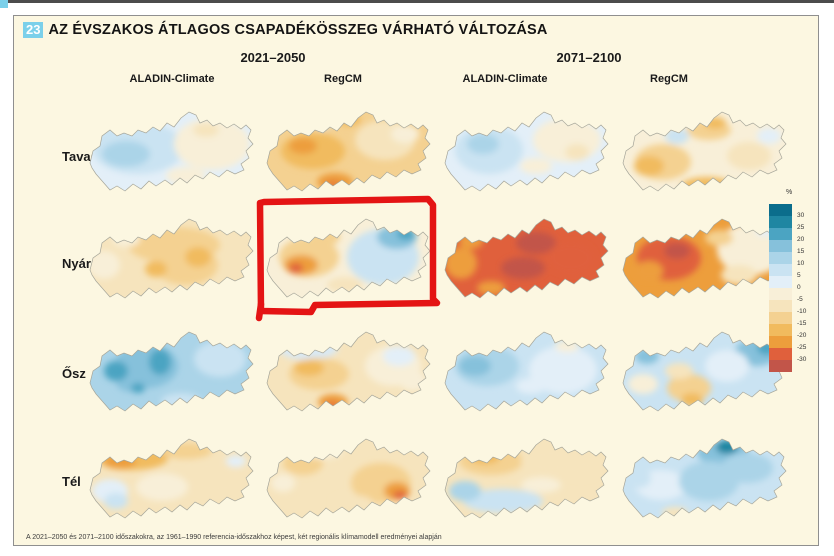 The height and width of the screenshot is (556, 834). I want to click on map-tavasz-regcm-2021-2050, so click(349, 153).